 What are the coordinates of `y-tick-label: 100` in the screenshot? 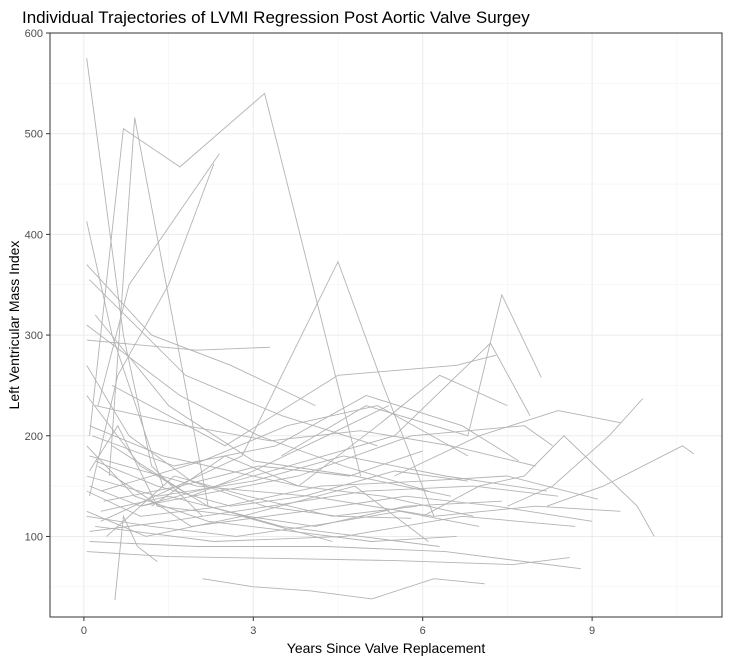 It's located at (34, 537).